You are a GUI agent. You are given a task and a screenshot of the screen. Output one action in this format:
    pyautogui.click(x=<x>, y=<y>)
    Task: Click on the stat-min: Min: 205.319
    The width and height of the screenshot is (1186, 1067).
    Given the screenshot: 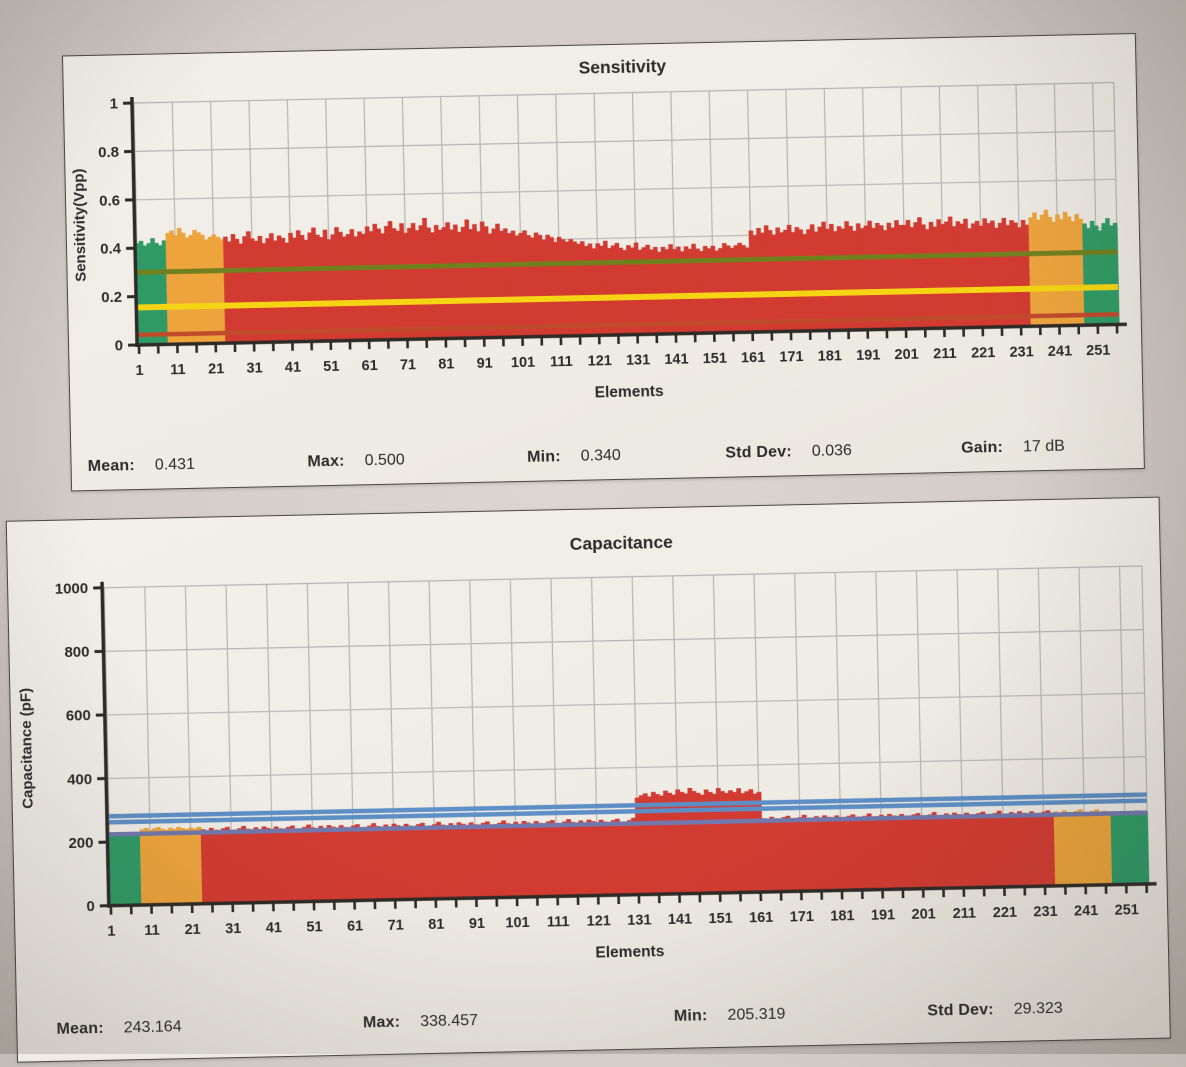 What is the action you would take?
    pyautogui.click(x=730, y=1016)
    